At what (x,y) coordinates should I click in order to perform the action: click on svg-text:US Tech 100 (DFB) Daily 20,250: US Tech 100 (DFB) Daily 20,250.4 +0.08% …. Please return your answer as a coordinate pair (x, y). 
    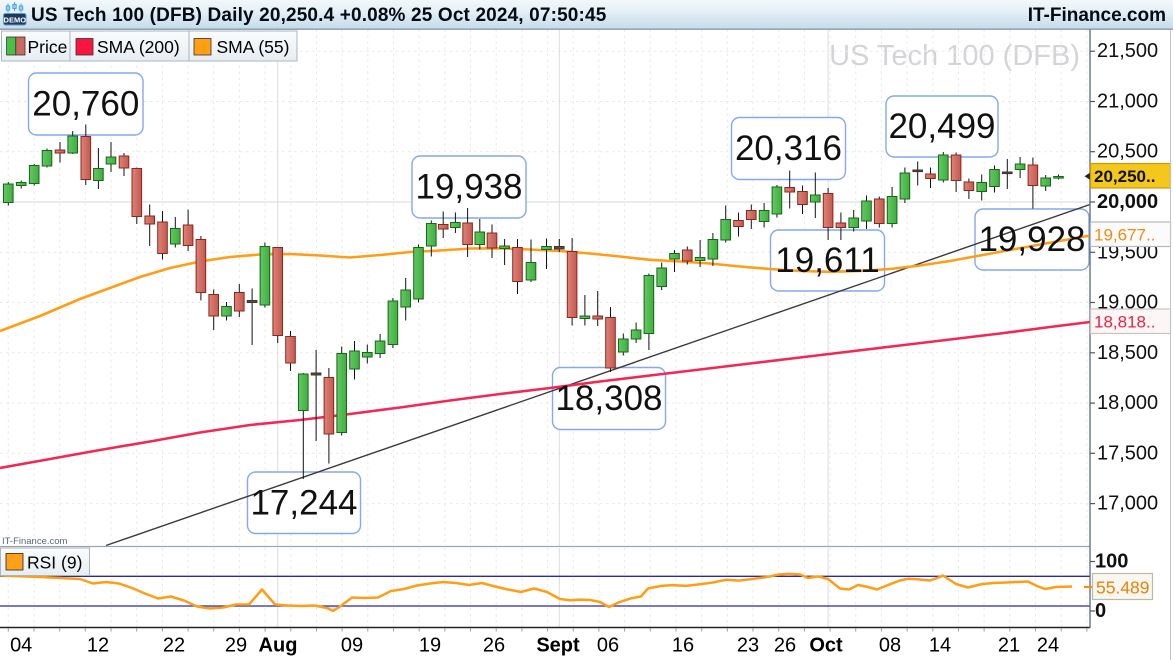
    Looking at the image, I should click on (319, 15).